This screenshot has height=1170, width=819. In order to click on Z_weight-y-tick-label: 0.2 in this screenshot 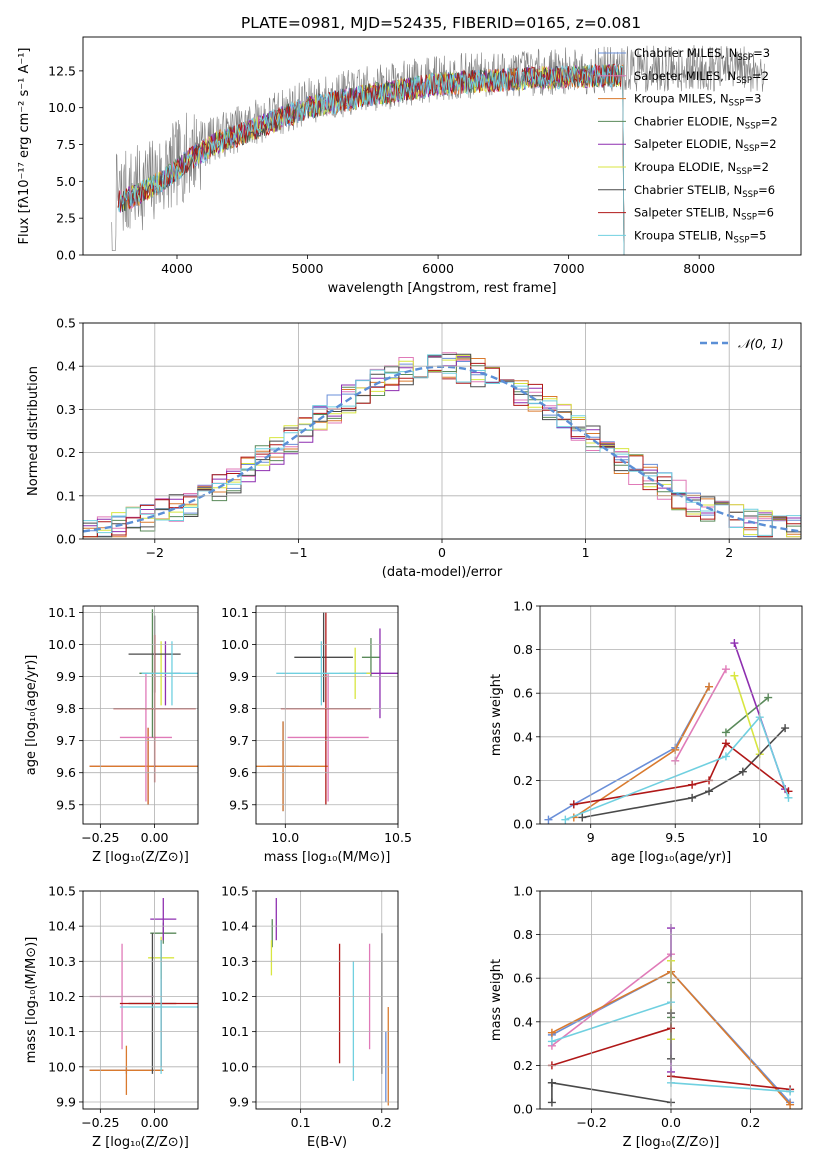, I will do `click(523, 1065)`.